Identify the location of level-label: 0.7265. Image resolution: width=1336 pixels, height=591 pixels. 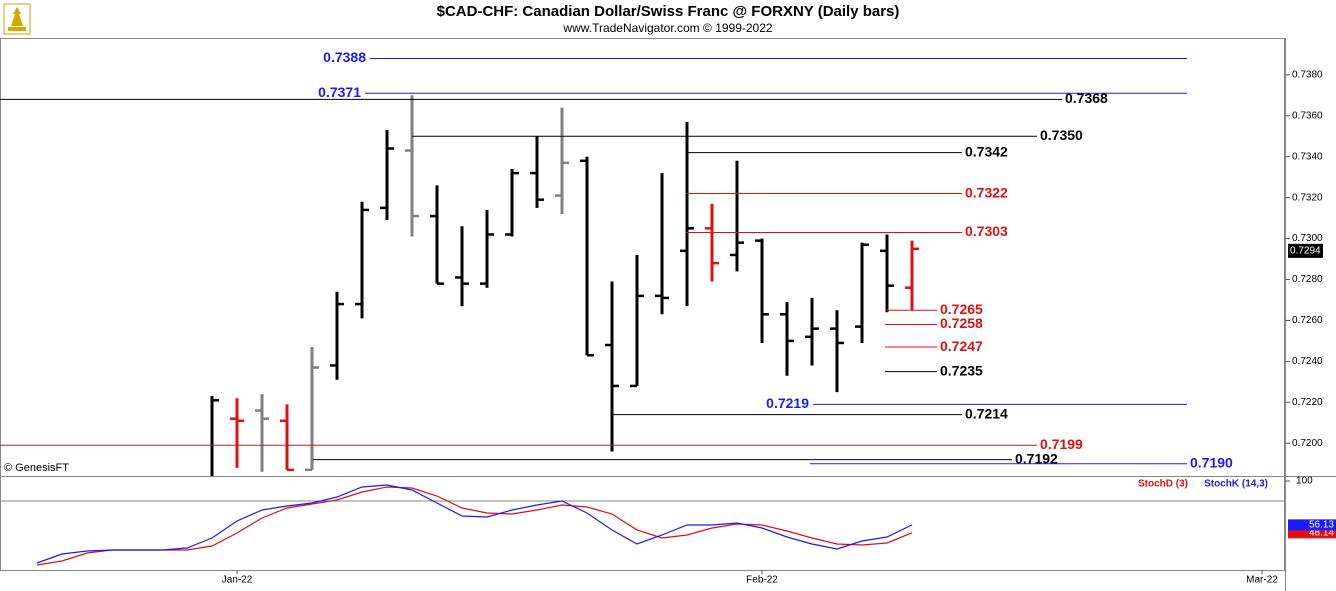
(961, 309).